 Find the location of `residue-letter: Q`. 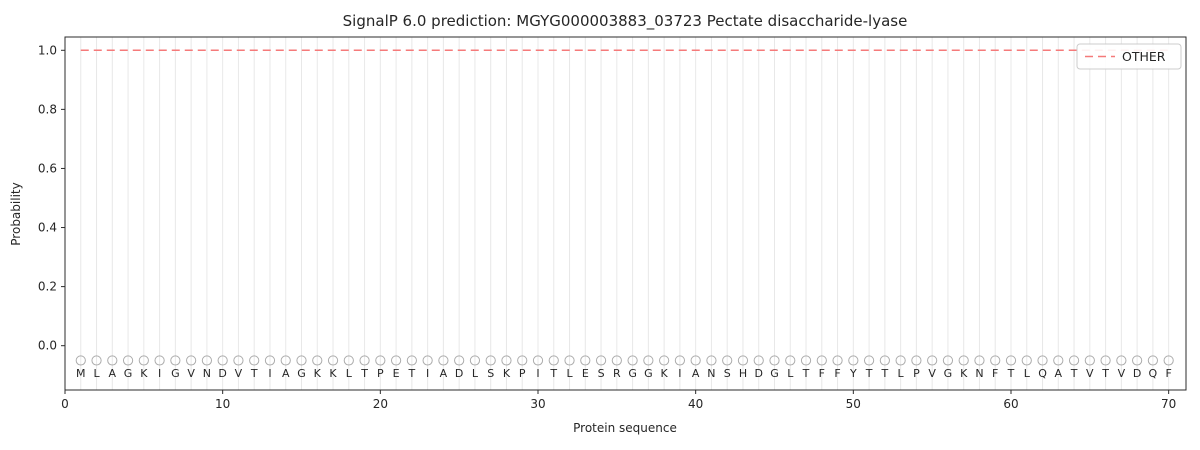

residue-letter: Q is located at coordinates (1042, 373).